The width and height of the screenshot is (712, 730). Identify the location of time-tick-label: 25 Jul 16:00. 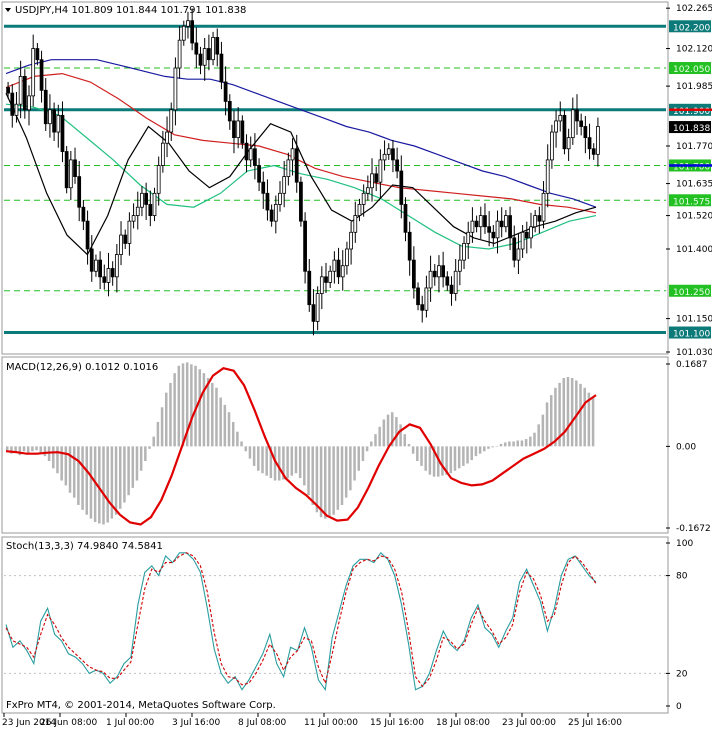
(595, 723).